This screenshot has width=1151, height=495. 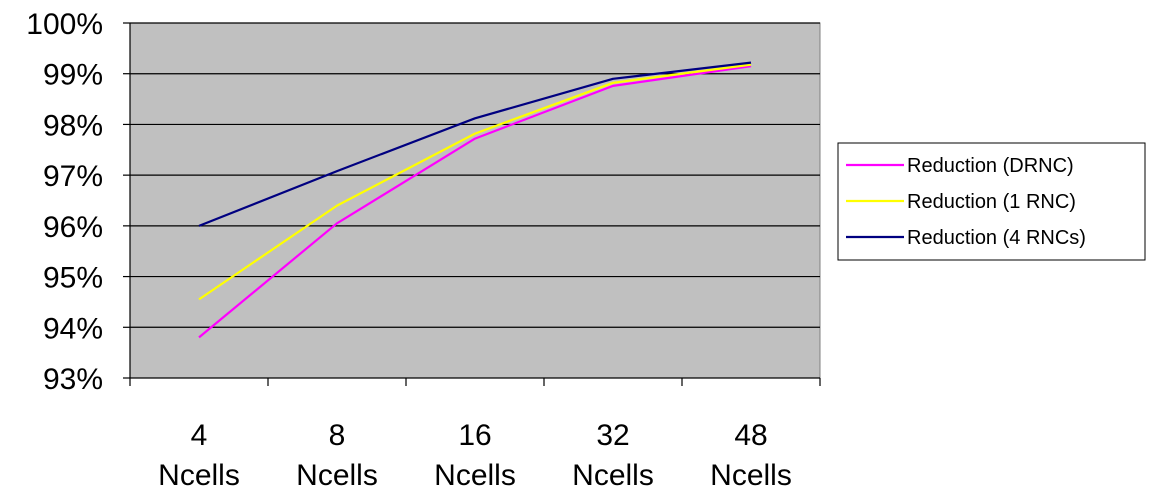 I want to click on x-tick-label: 48 Ncells, so click(x=751, y=455).